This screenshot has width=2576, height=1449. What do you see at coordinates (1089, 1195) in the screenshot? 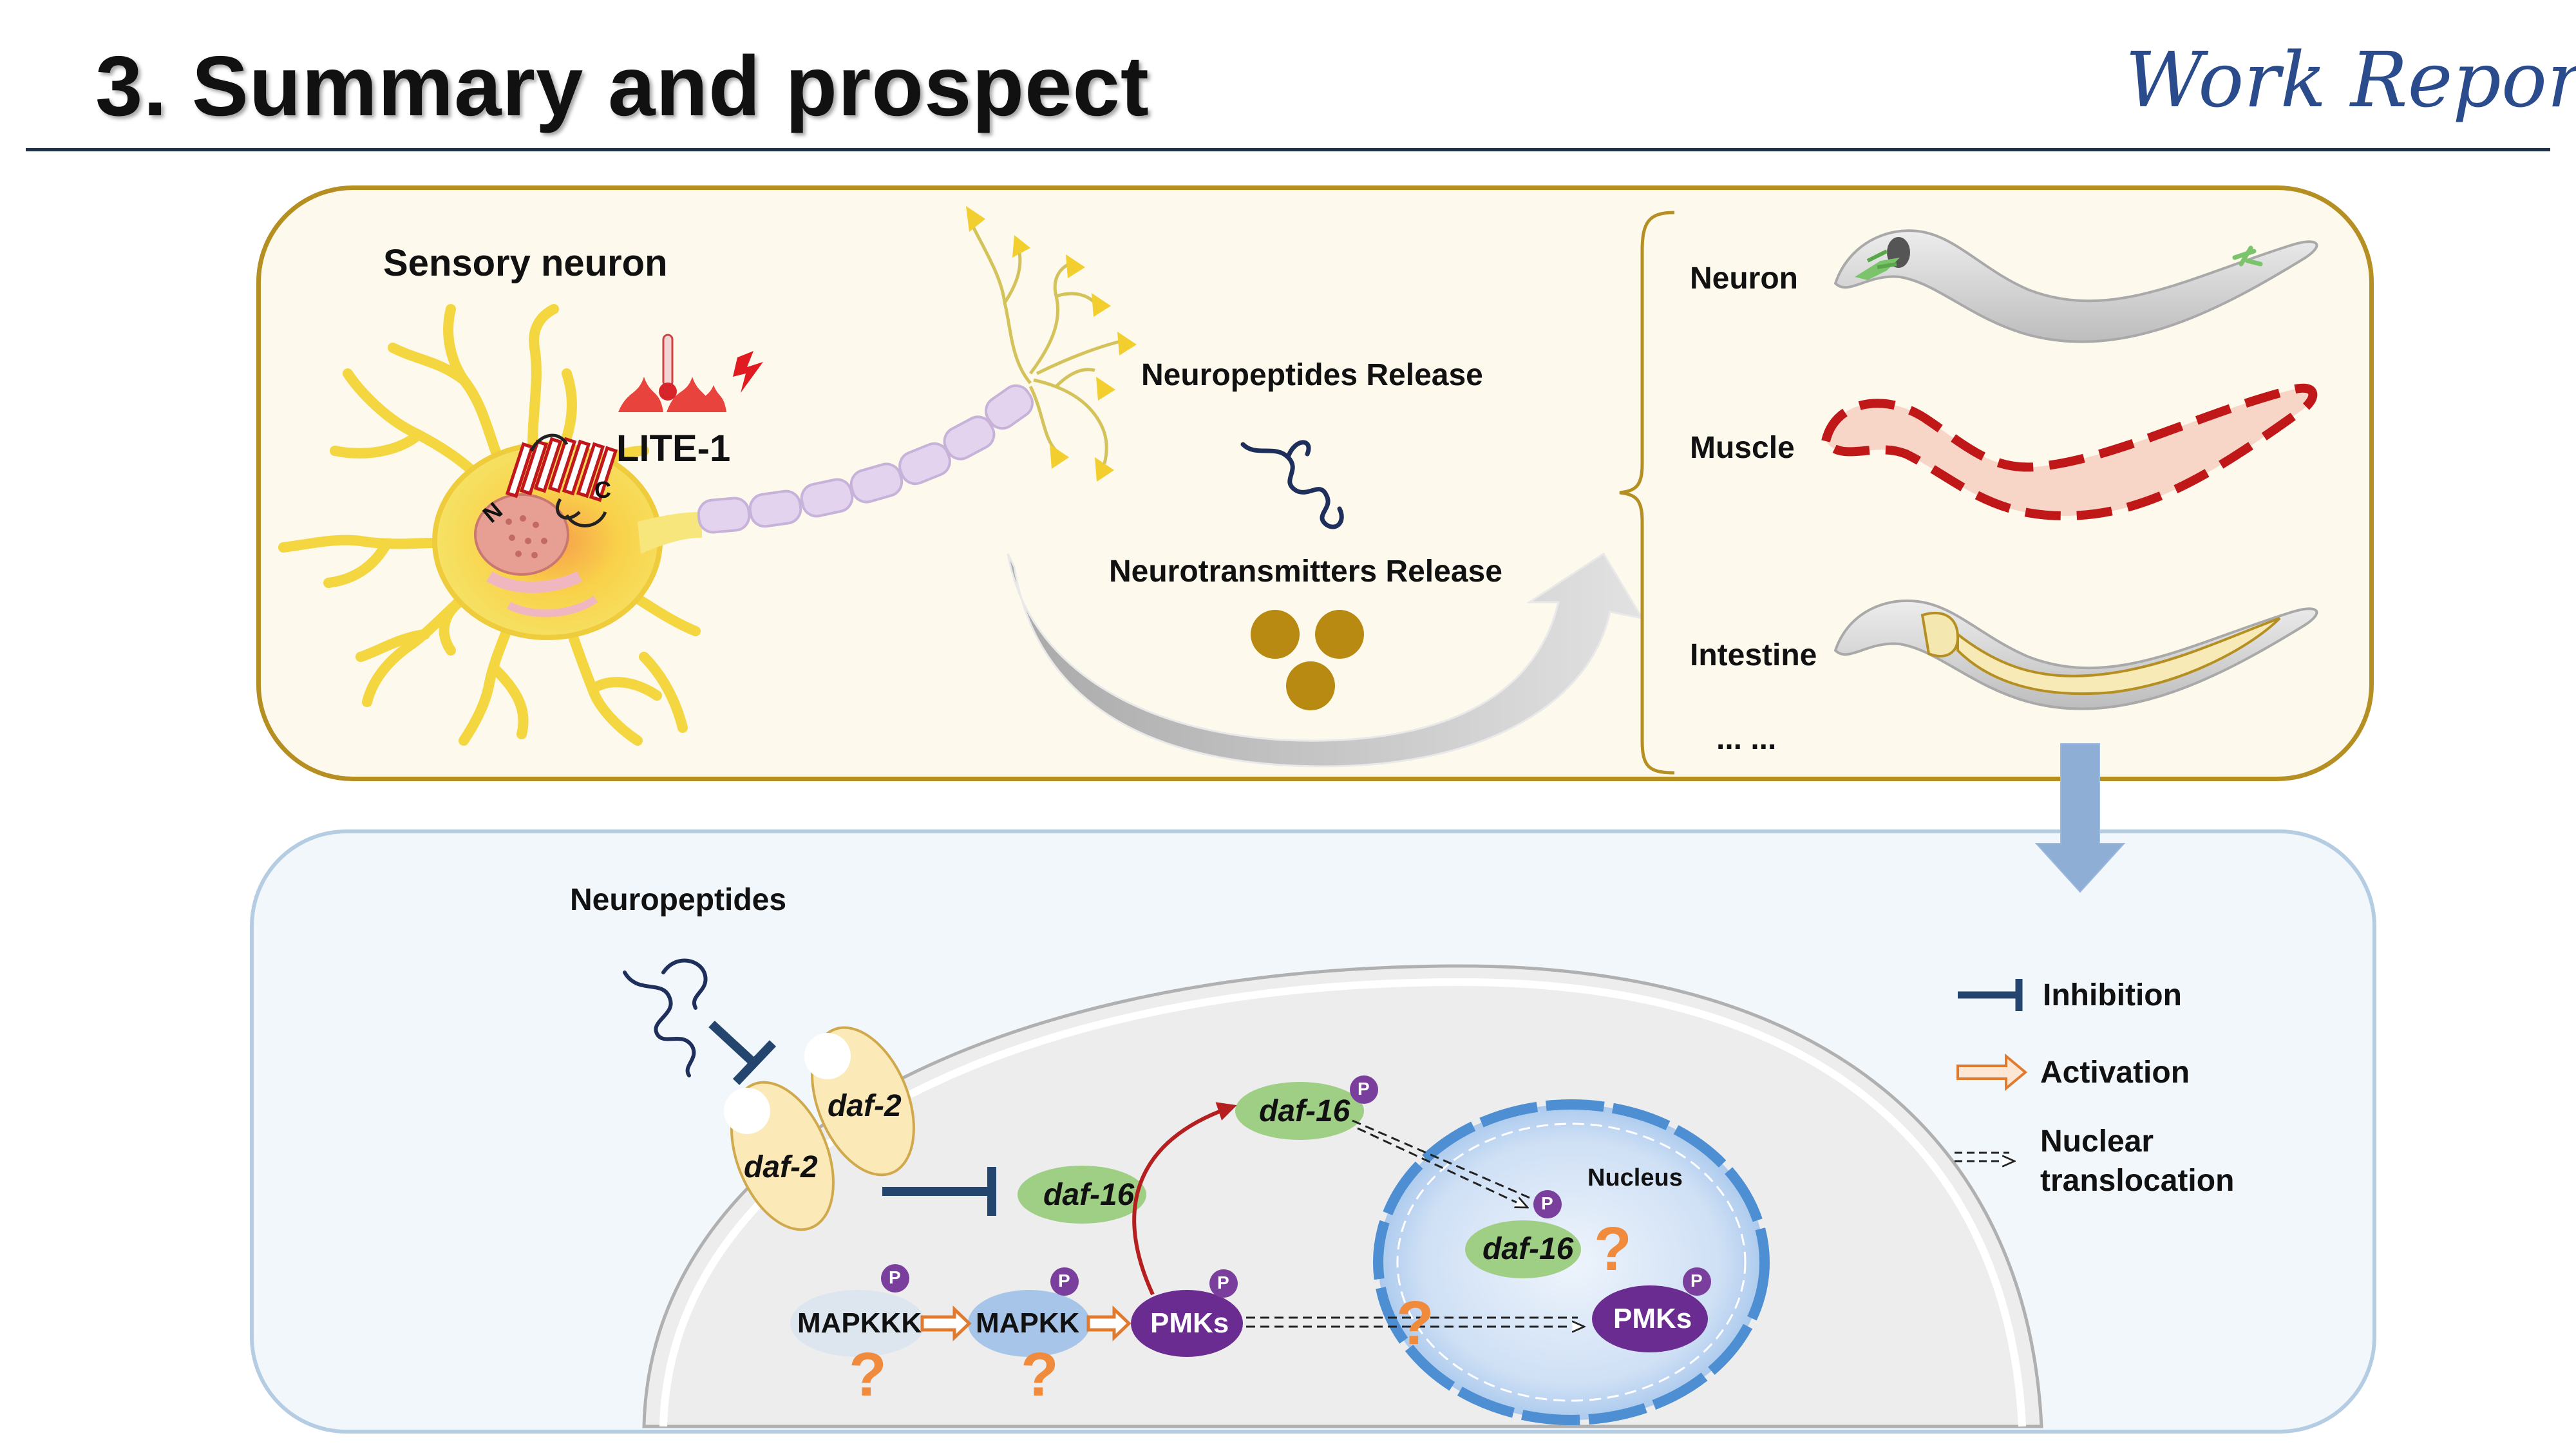
I see `daf16-cytoplasm-label: daf-16` at bounding box center [1089, 1195].